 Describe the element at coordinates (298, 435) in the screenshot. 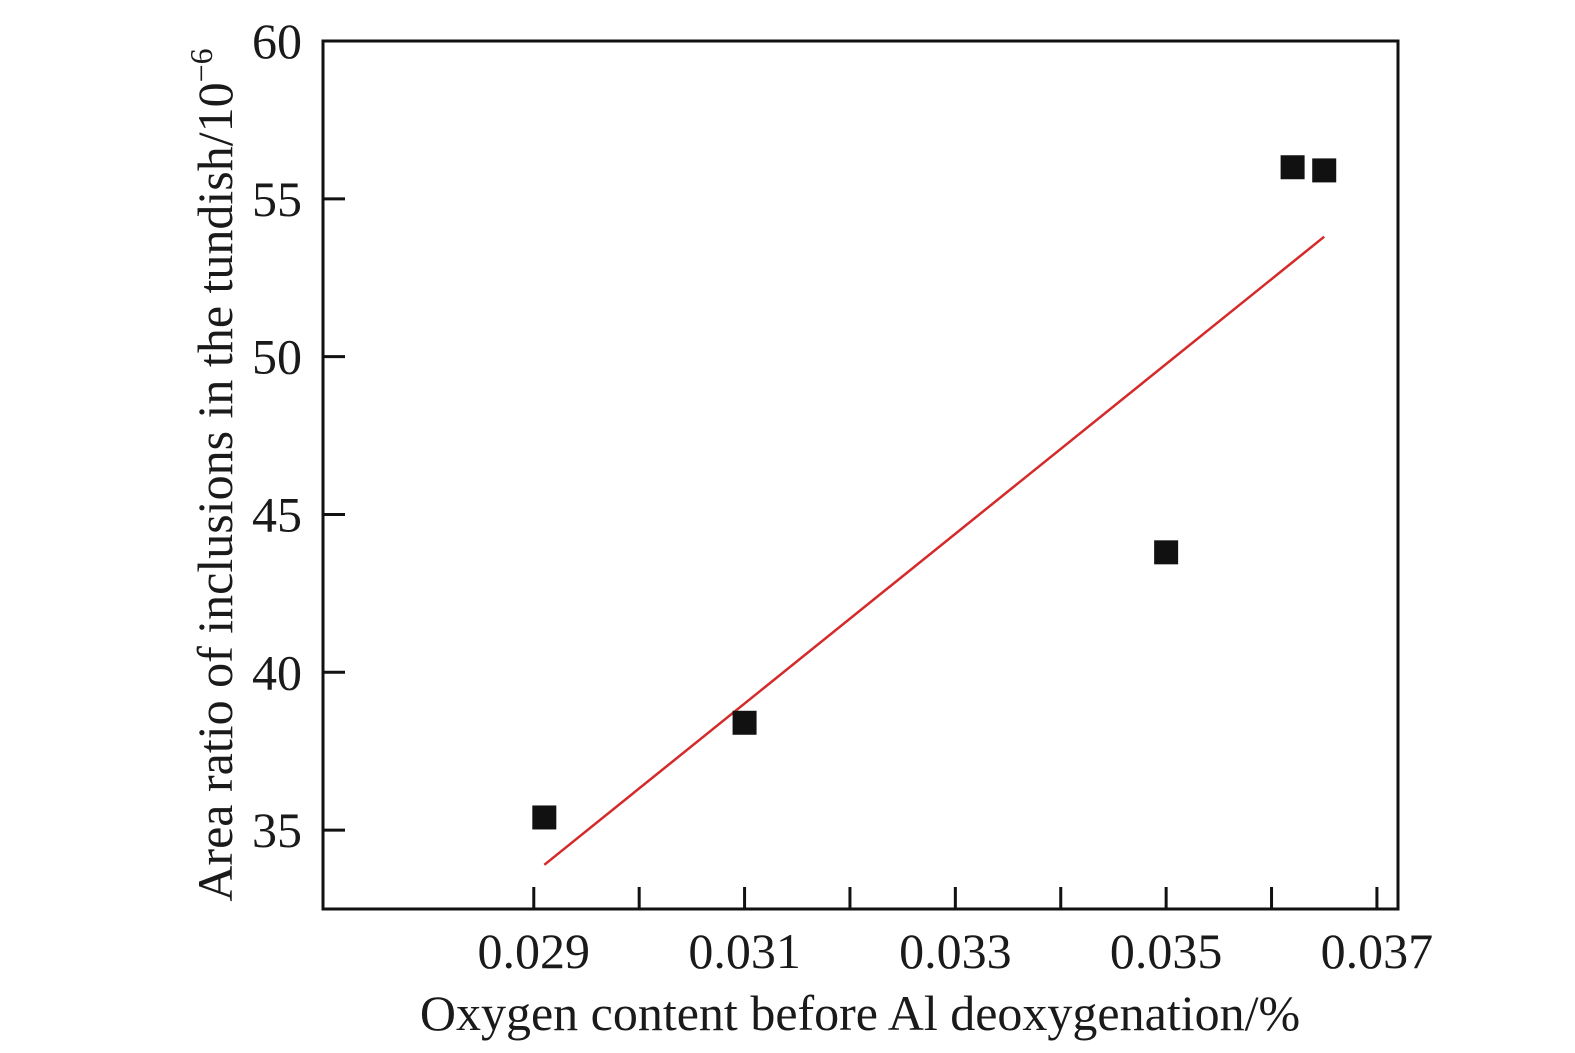

I see `y-axis-ticks: 35 40 45 50 55 60` at that location.